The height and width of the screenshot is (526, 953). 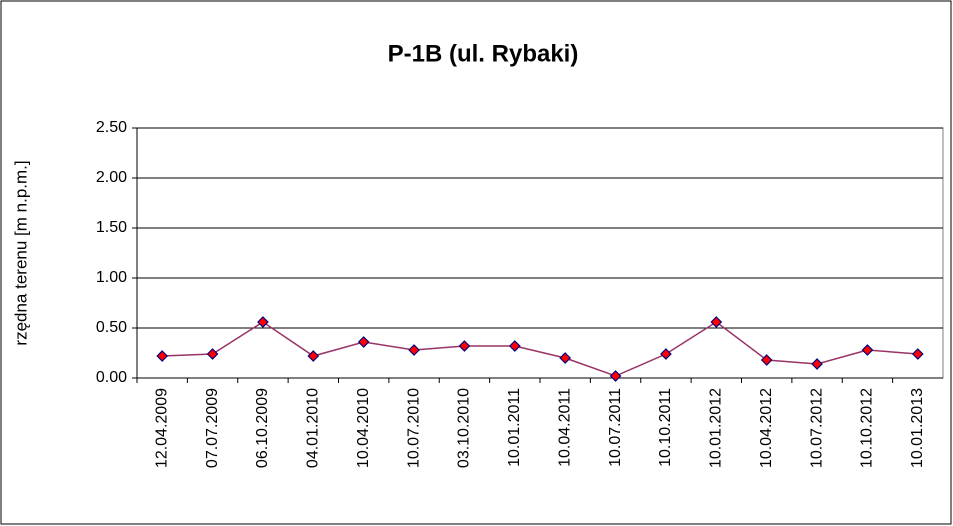 What do you see at coordinates (867, 428) in the screenshot?
I see `x-tick-label: 10.10.2012` at bounding box center [867, 428].